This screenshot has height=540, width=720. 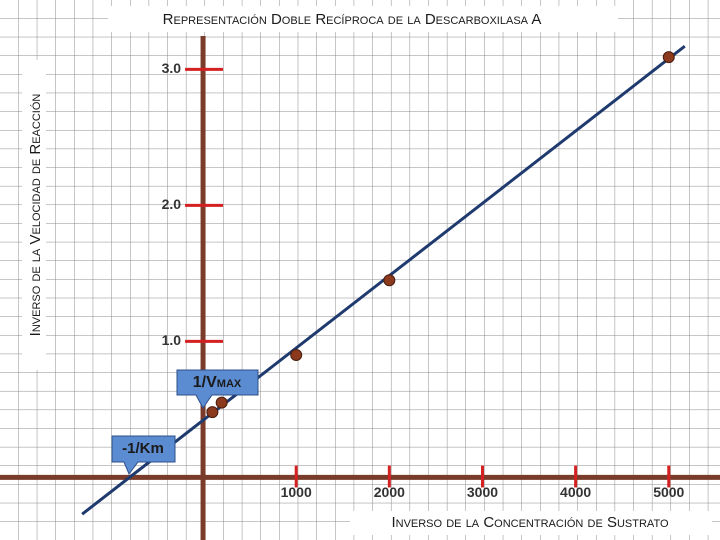 I want to click on x-tick-label: 3000, so click(x=482, y=492).